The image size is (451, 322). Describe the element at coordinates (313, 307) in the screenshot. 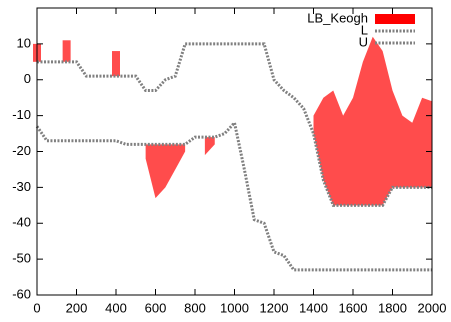

I see `x-tick-label: 1400` at that location.